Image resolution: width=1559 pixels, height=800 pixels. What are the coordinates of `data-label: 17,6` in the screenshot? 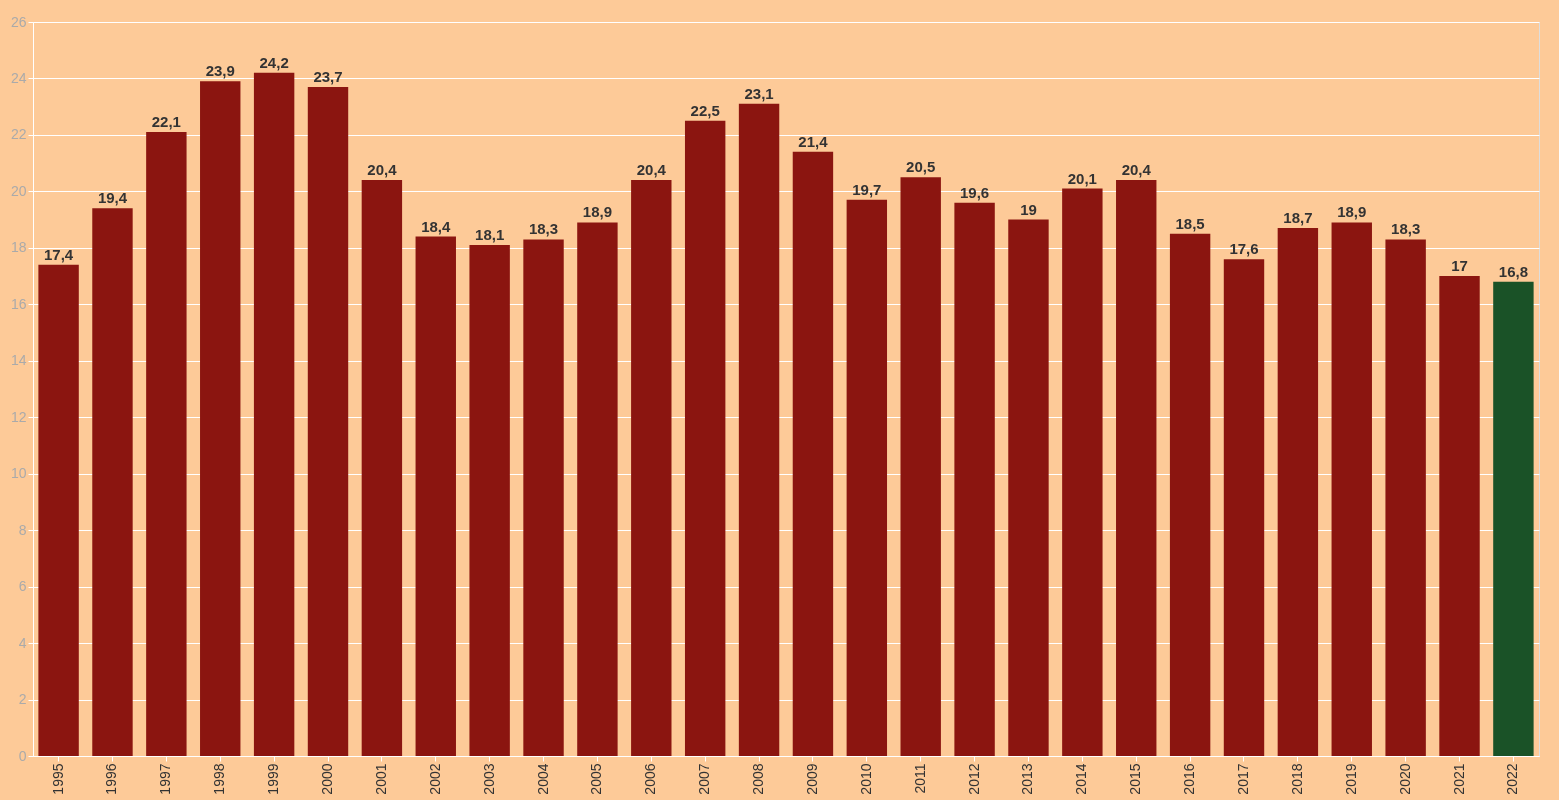 It's located at (1244, 249).